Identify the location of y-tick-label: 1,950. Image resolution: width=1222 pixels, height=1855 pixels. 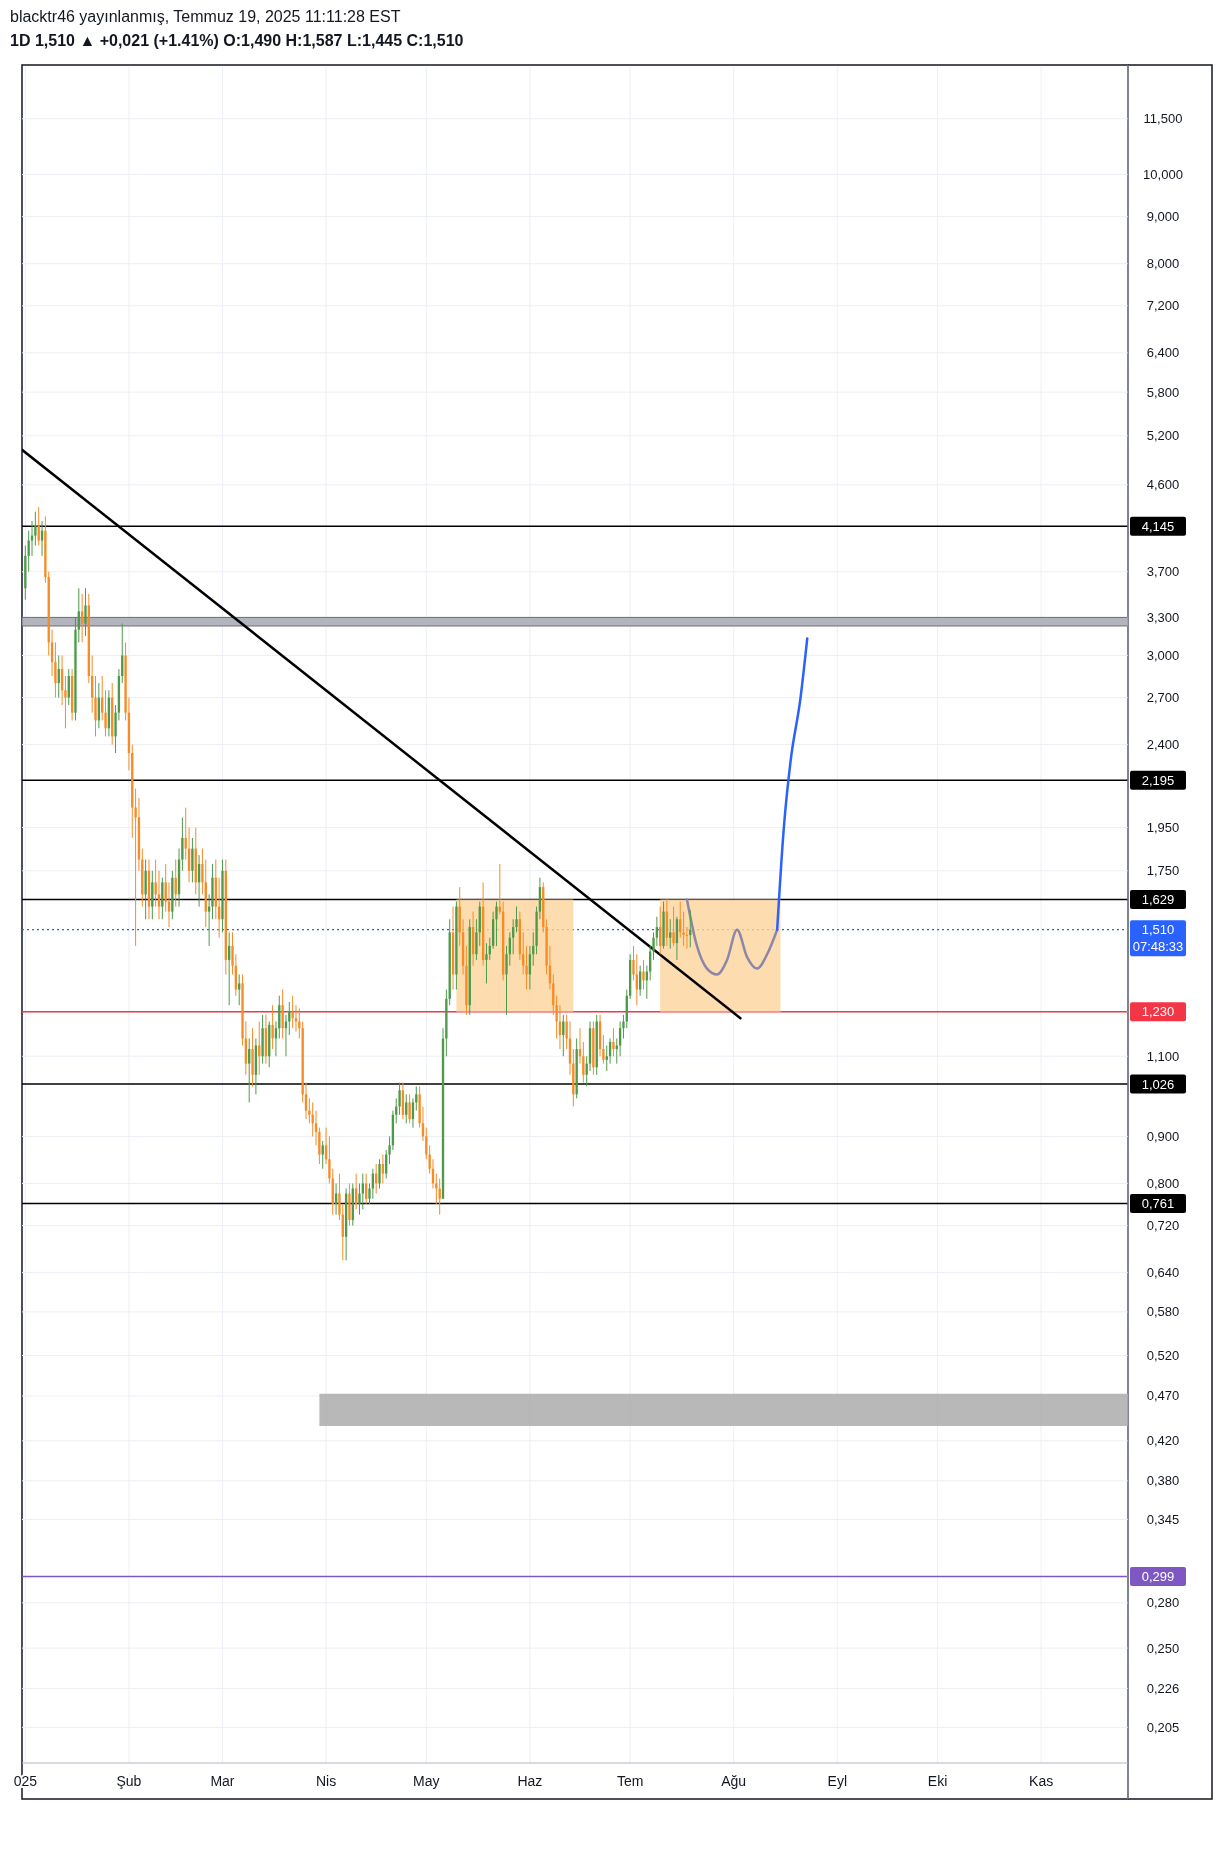
(1163, 828).